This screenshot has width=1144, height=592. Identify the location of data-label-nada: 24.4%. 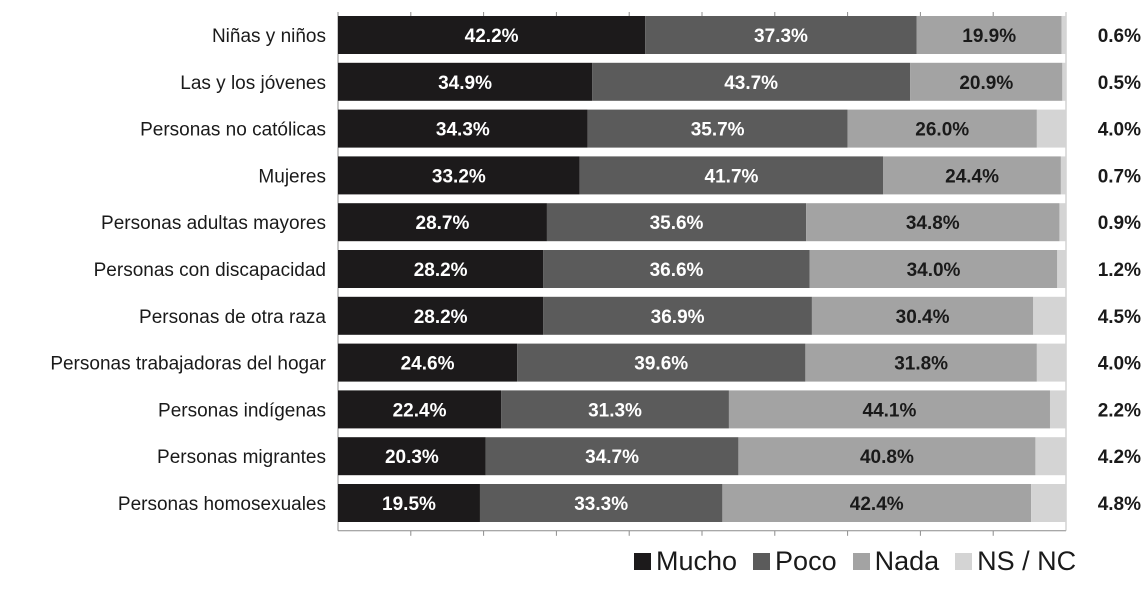
(972, 176).